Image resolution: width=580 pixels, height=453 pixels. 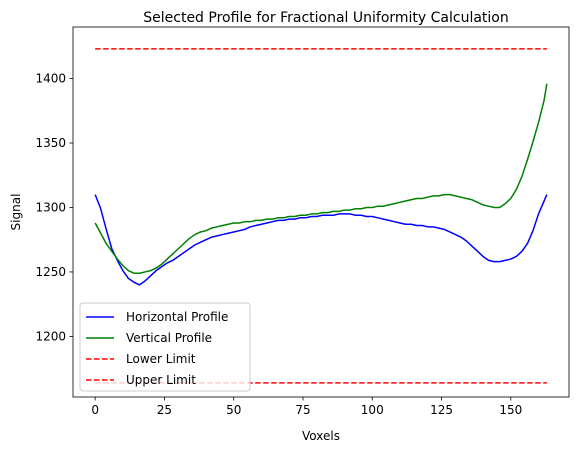 What do you see at coordinates (302, 410) in the screenshot?
I see `x-tick-label: 75` at bounding box center [302, 410].